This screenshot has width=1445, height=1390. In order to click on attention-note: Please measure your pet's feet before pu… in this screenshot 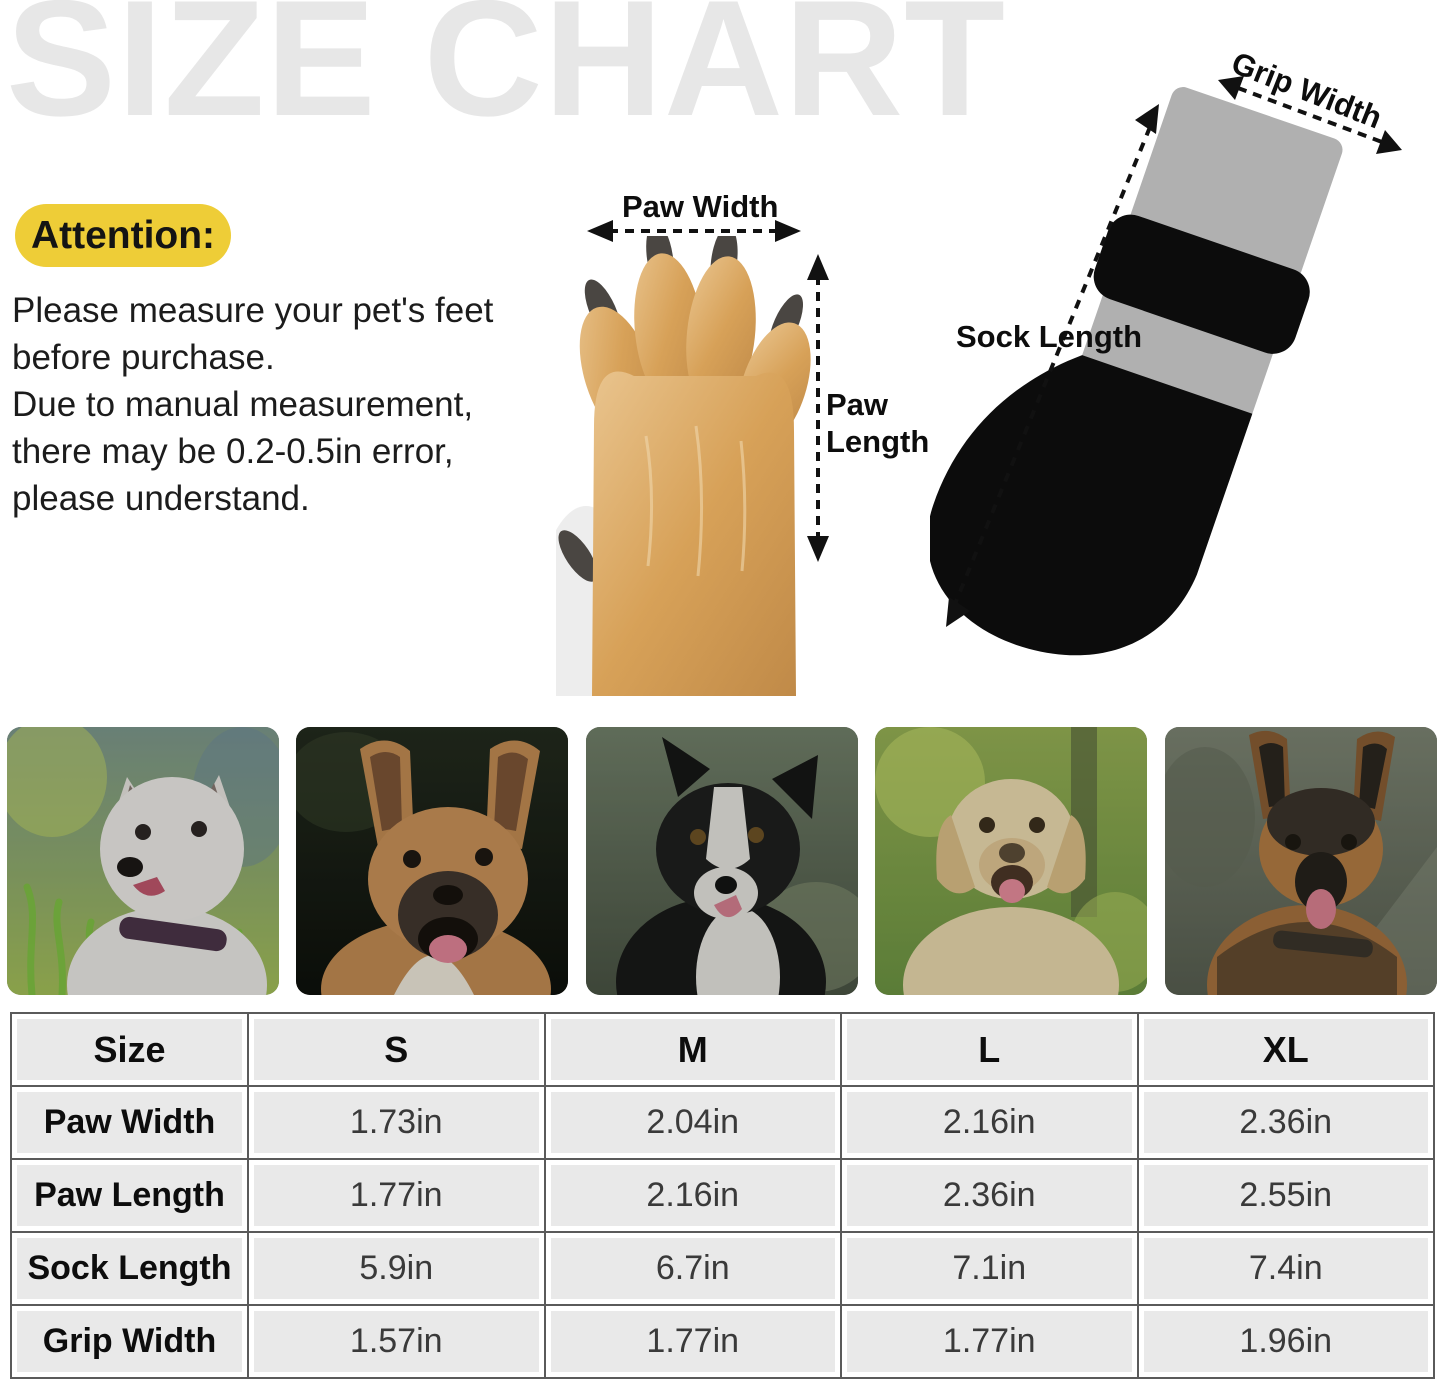, I will do `click(252, 404)`.